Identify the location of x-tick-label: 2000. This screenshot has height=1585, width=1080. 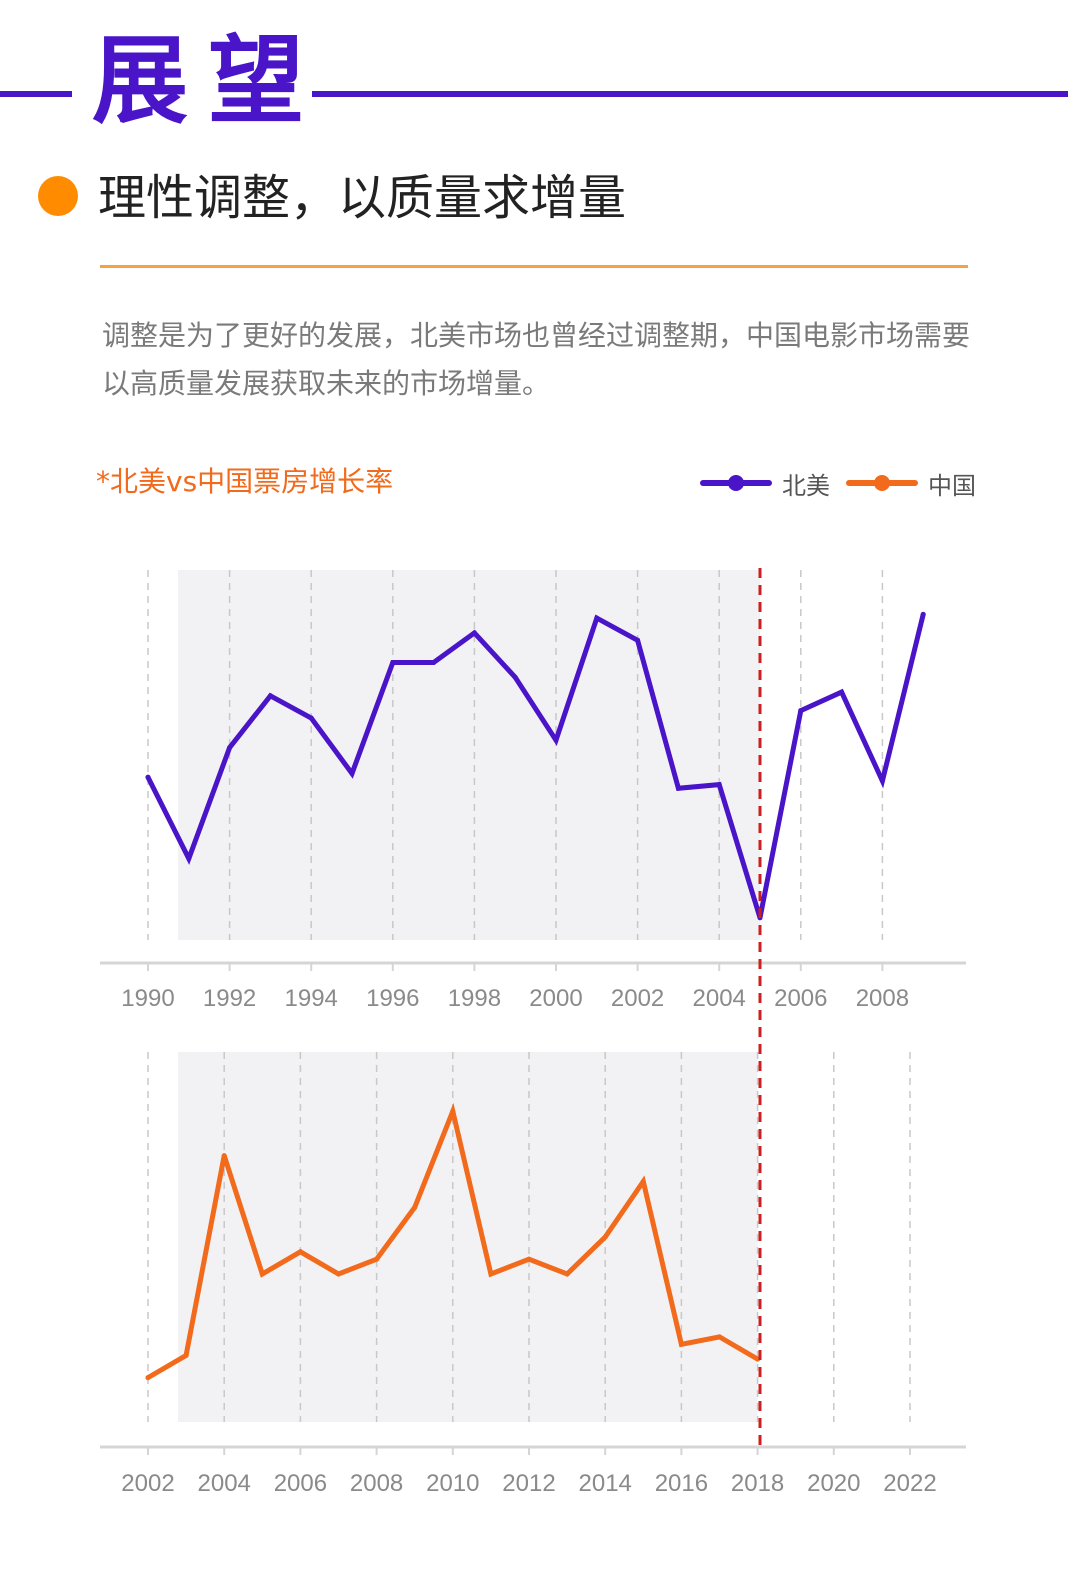
(555, 998).